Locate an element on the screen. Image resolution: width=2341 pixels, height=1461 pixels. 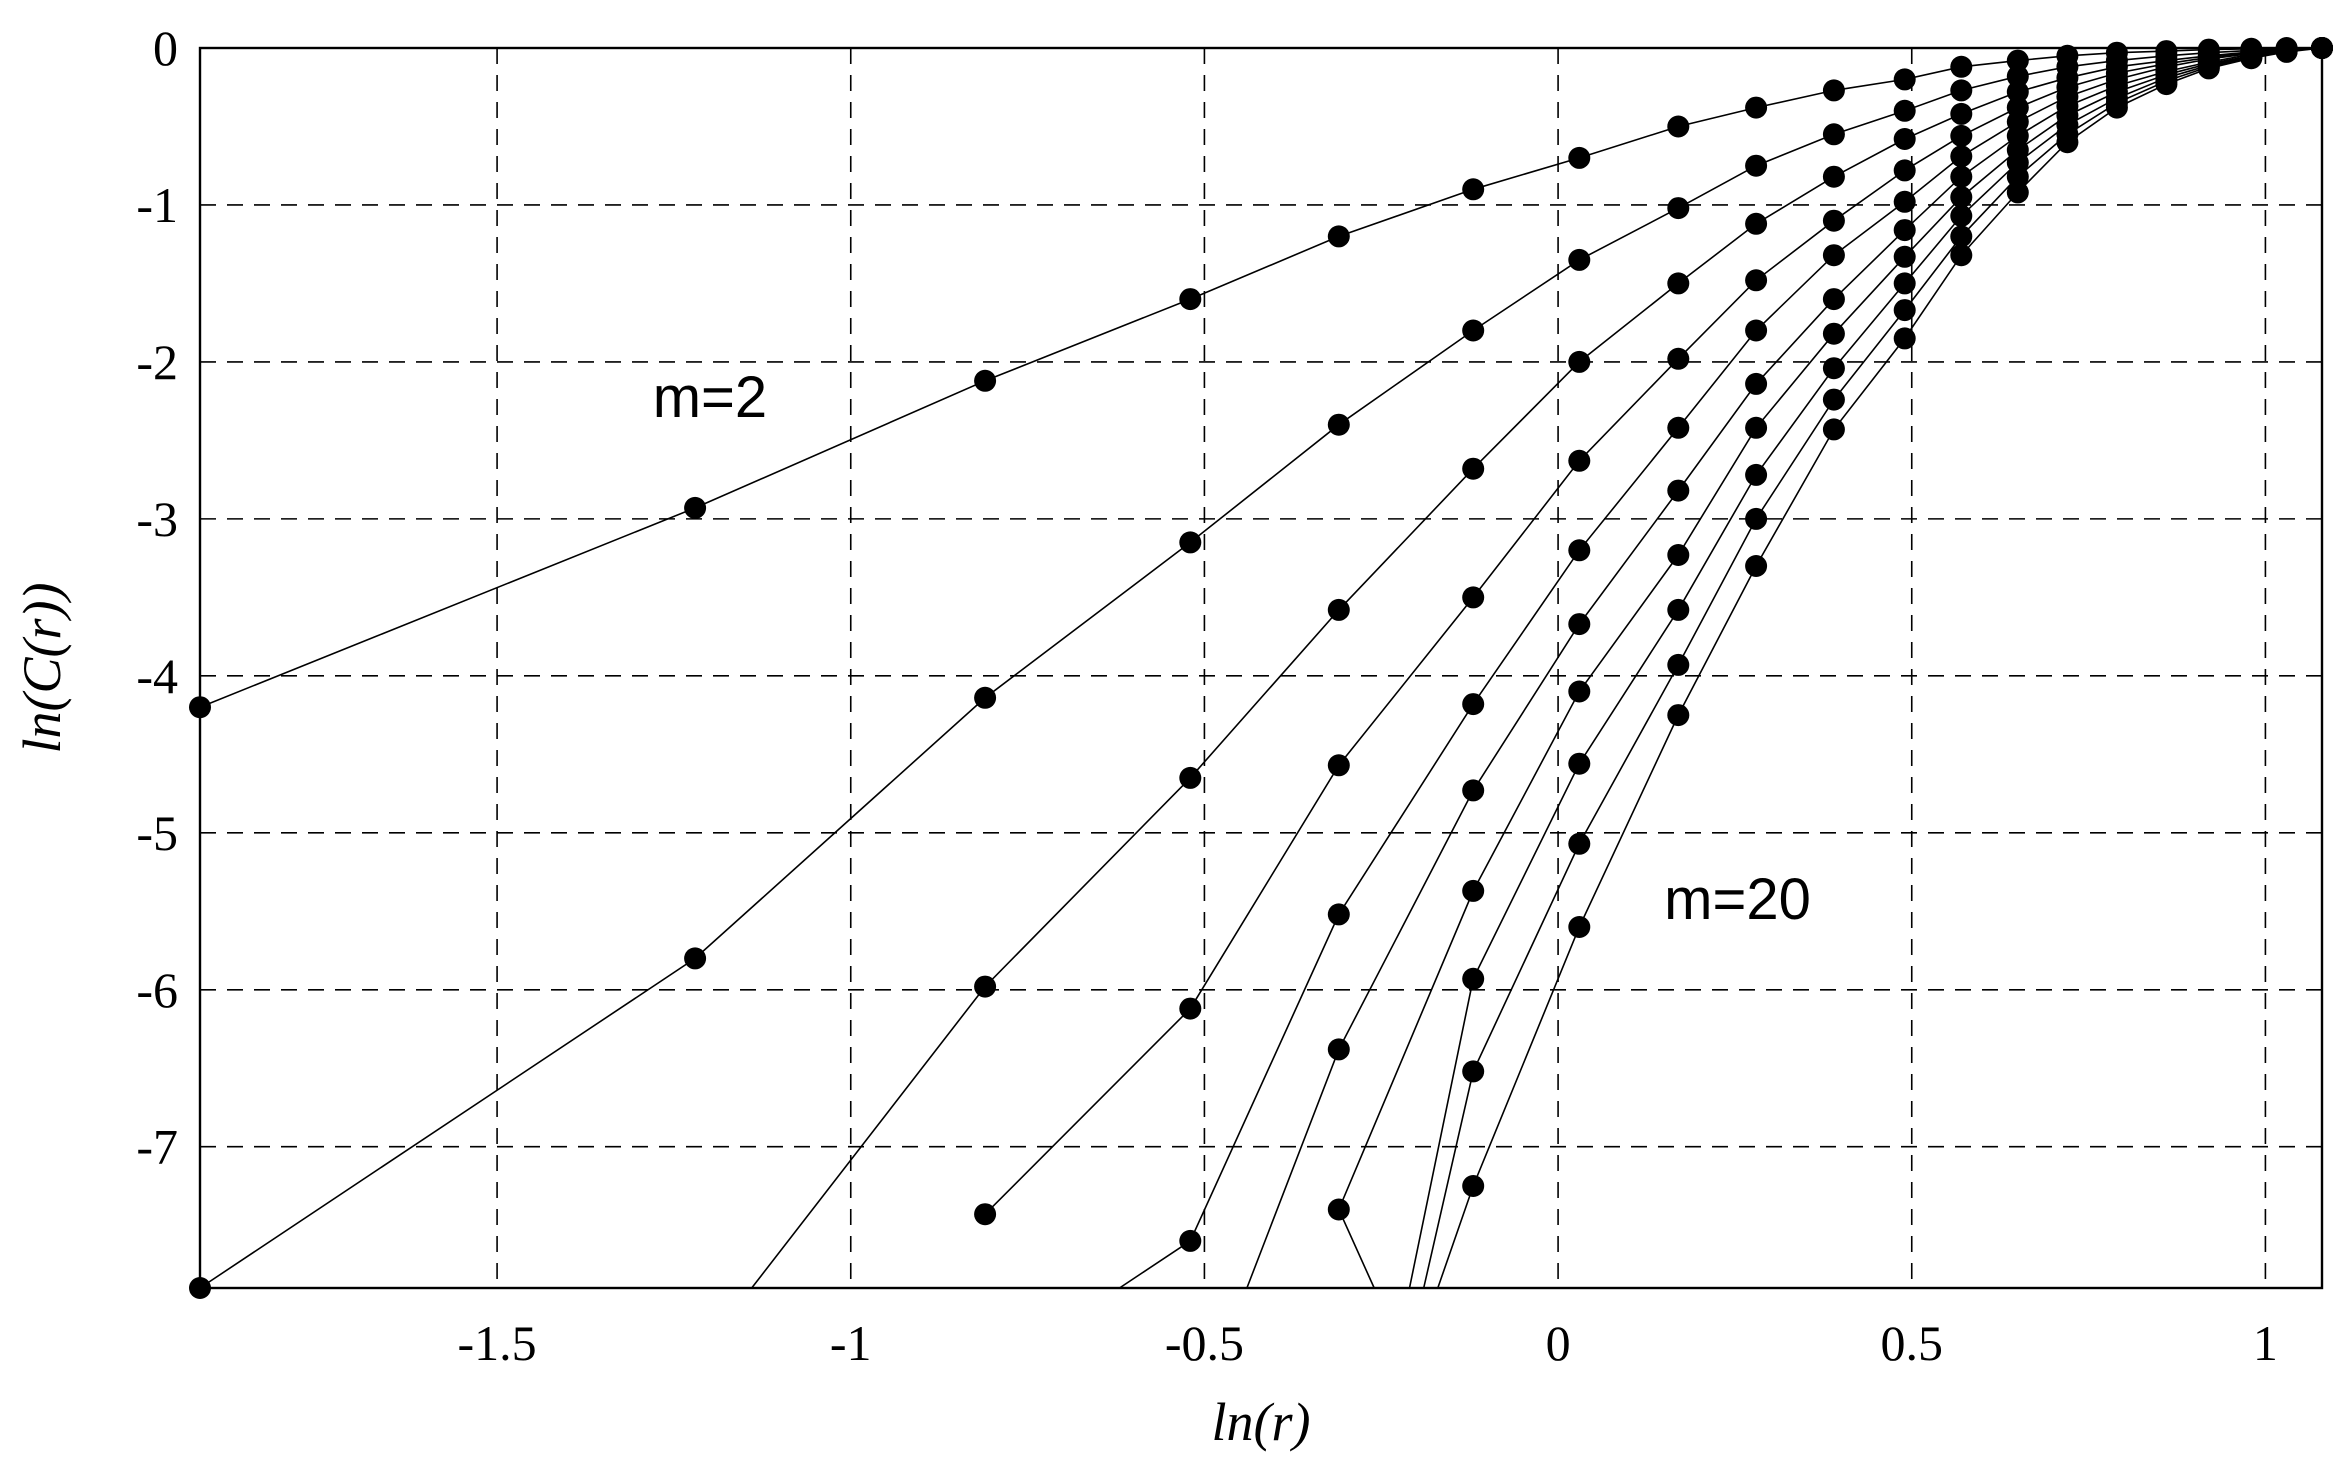
y-tick-label: -3 is located at coordinates (157, 519).